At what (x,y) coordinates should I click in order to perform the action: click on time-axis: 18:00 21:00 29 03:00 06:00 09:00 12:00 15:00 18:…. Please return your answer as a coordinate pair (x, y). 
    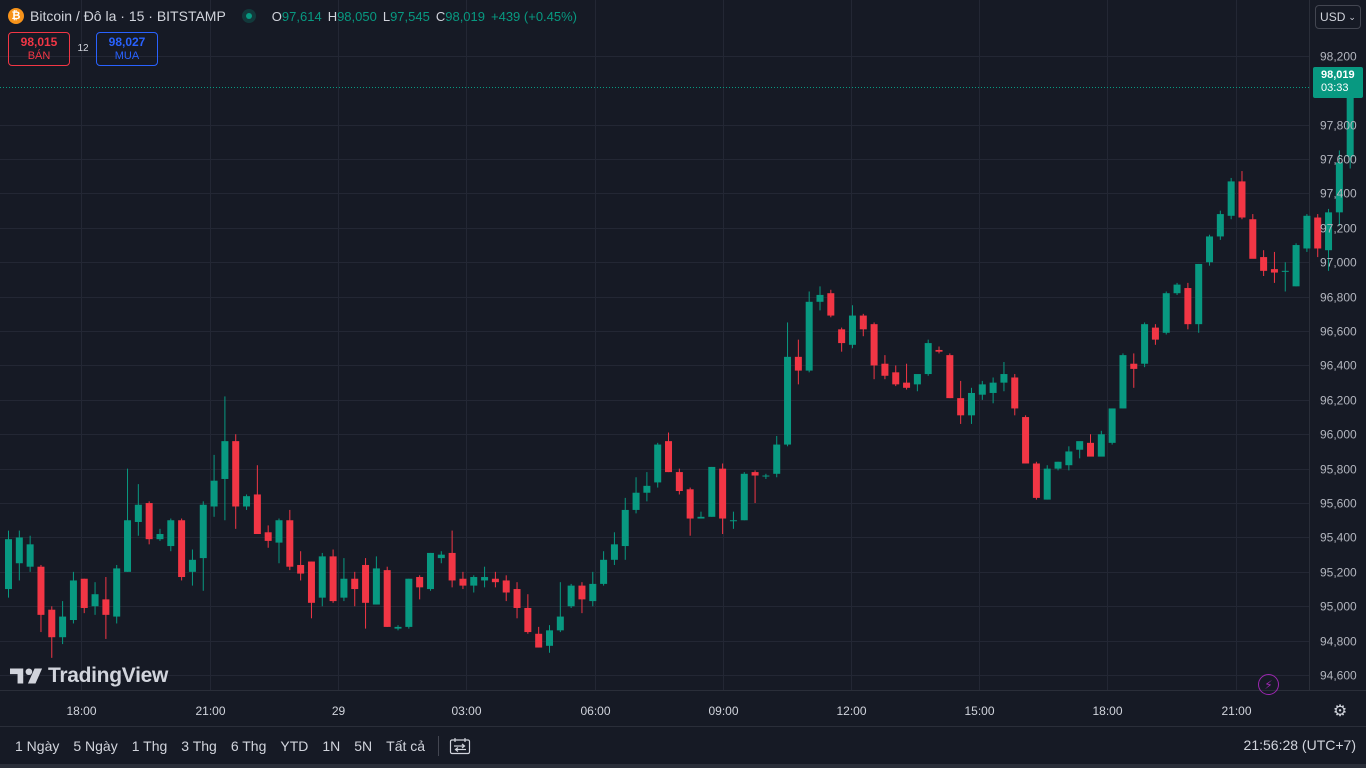
    Looking at the image, I should click on (658, 711).